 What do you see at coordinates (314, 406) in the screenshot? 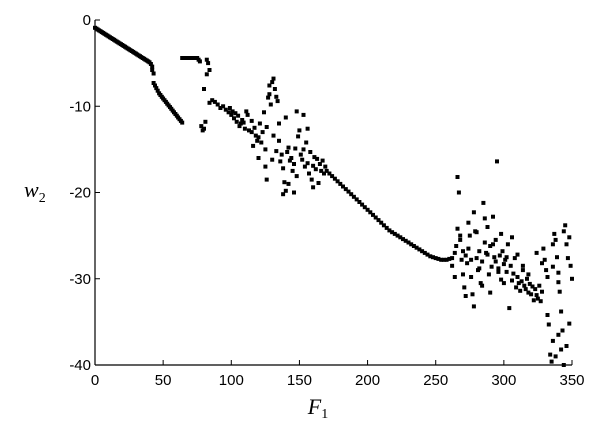
I see `x-axis-label-main: F` at bounding box center [314, 406].